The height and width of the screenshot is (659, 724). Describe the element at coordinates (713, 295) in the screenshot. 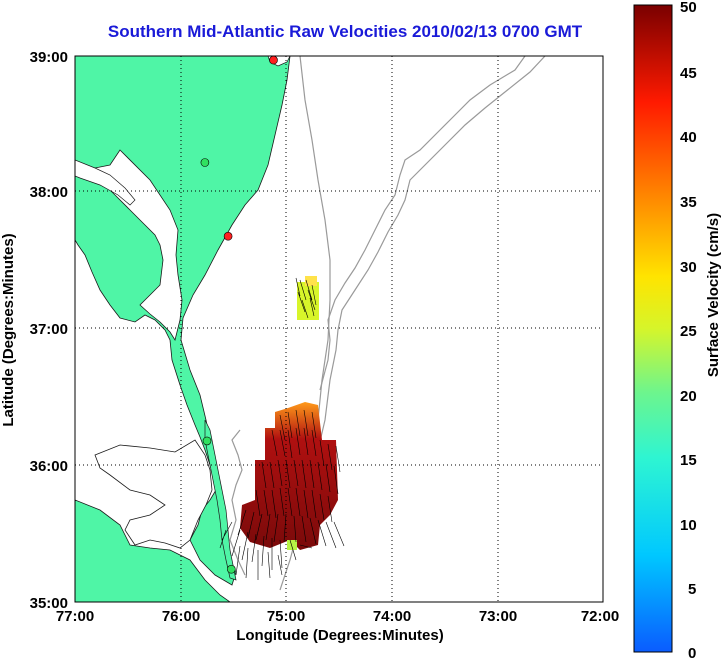

I see `colorbar-label: Surface Velocity (cm/s)` at that location.